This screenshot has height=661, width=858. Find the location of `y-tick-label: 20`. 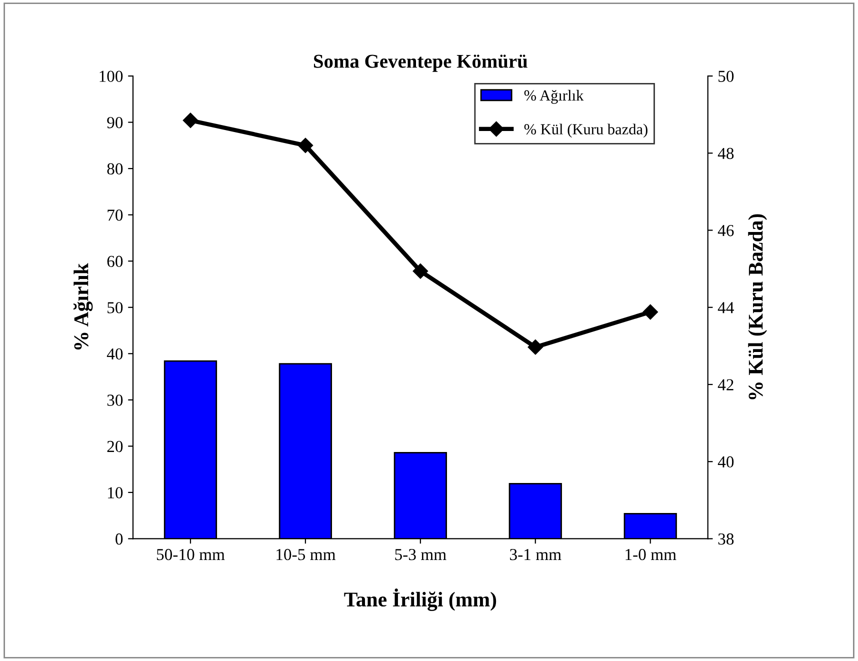

y-tick-label: 20 is located at coordinates (115, 446).